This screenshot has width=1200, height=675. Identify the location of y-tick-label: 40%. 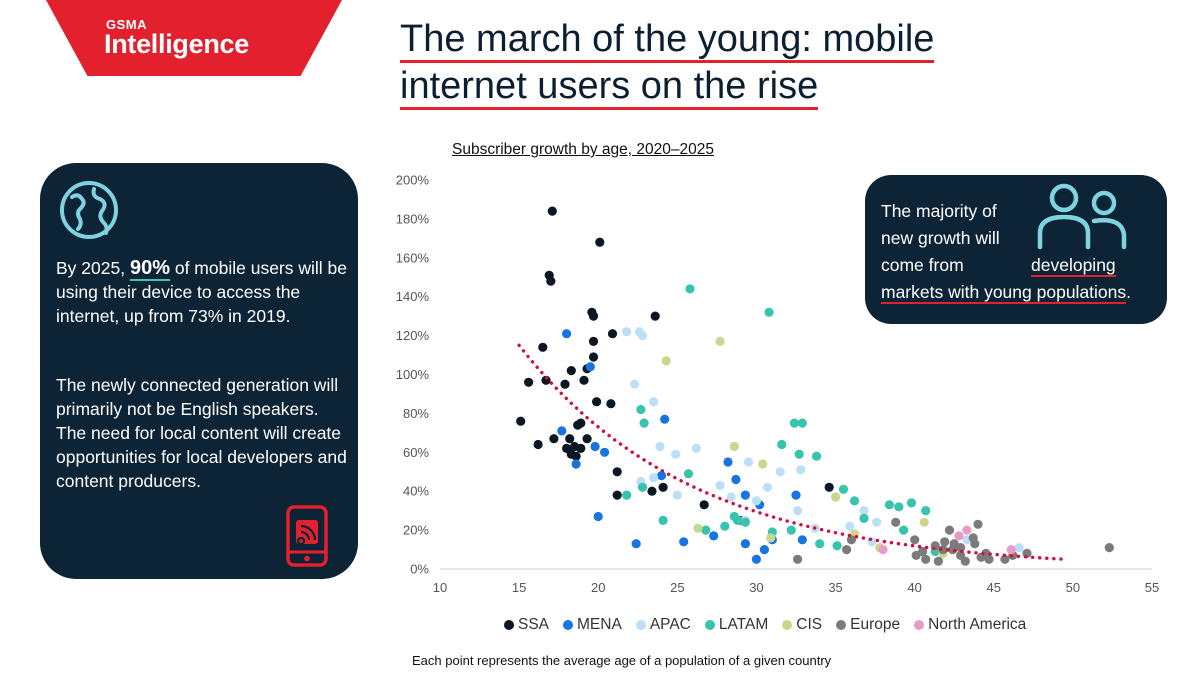
(416, 491).